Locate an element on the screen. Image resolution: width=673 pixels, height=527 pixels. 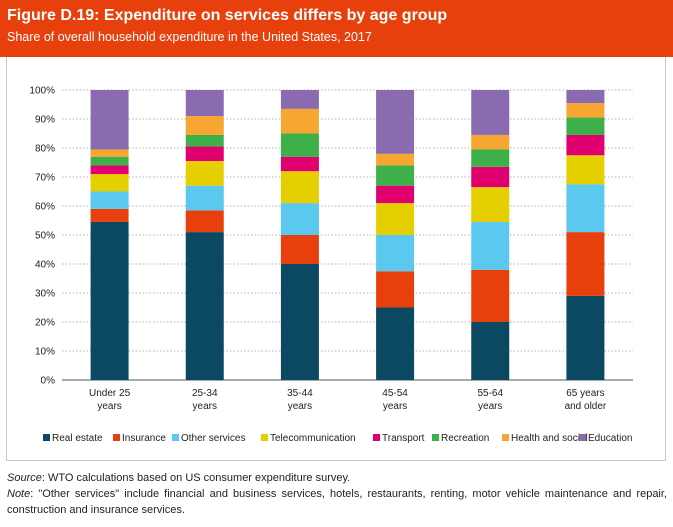
y-tick-label: 90% is located at coordinates (45, 120).